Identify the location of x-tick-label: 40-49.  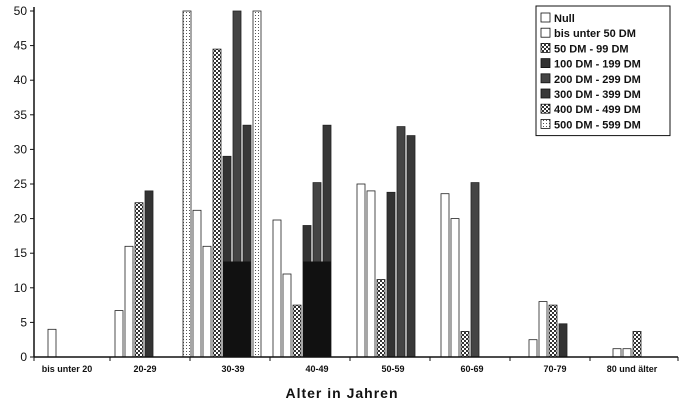
(316, 369).